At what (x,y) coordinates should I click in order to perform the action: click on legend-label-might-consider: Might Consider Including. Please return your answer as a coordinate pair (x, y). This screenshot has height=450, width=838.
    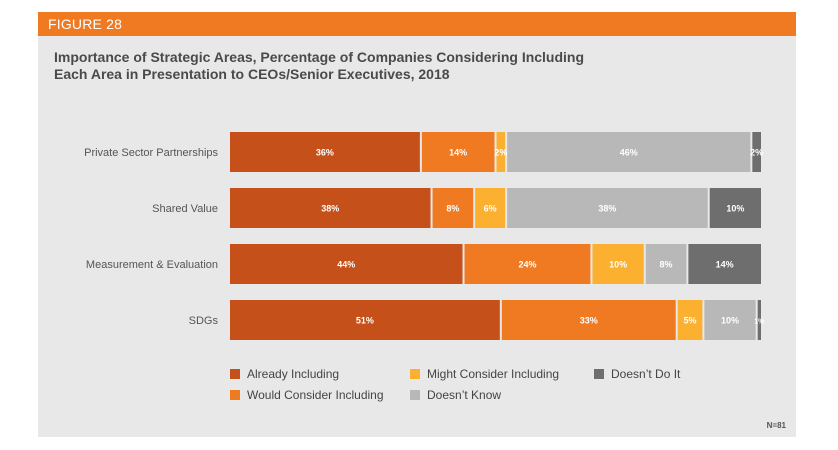
    Looking at the image, I should click on (493, 374).